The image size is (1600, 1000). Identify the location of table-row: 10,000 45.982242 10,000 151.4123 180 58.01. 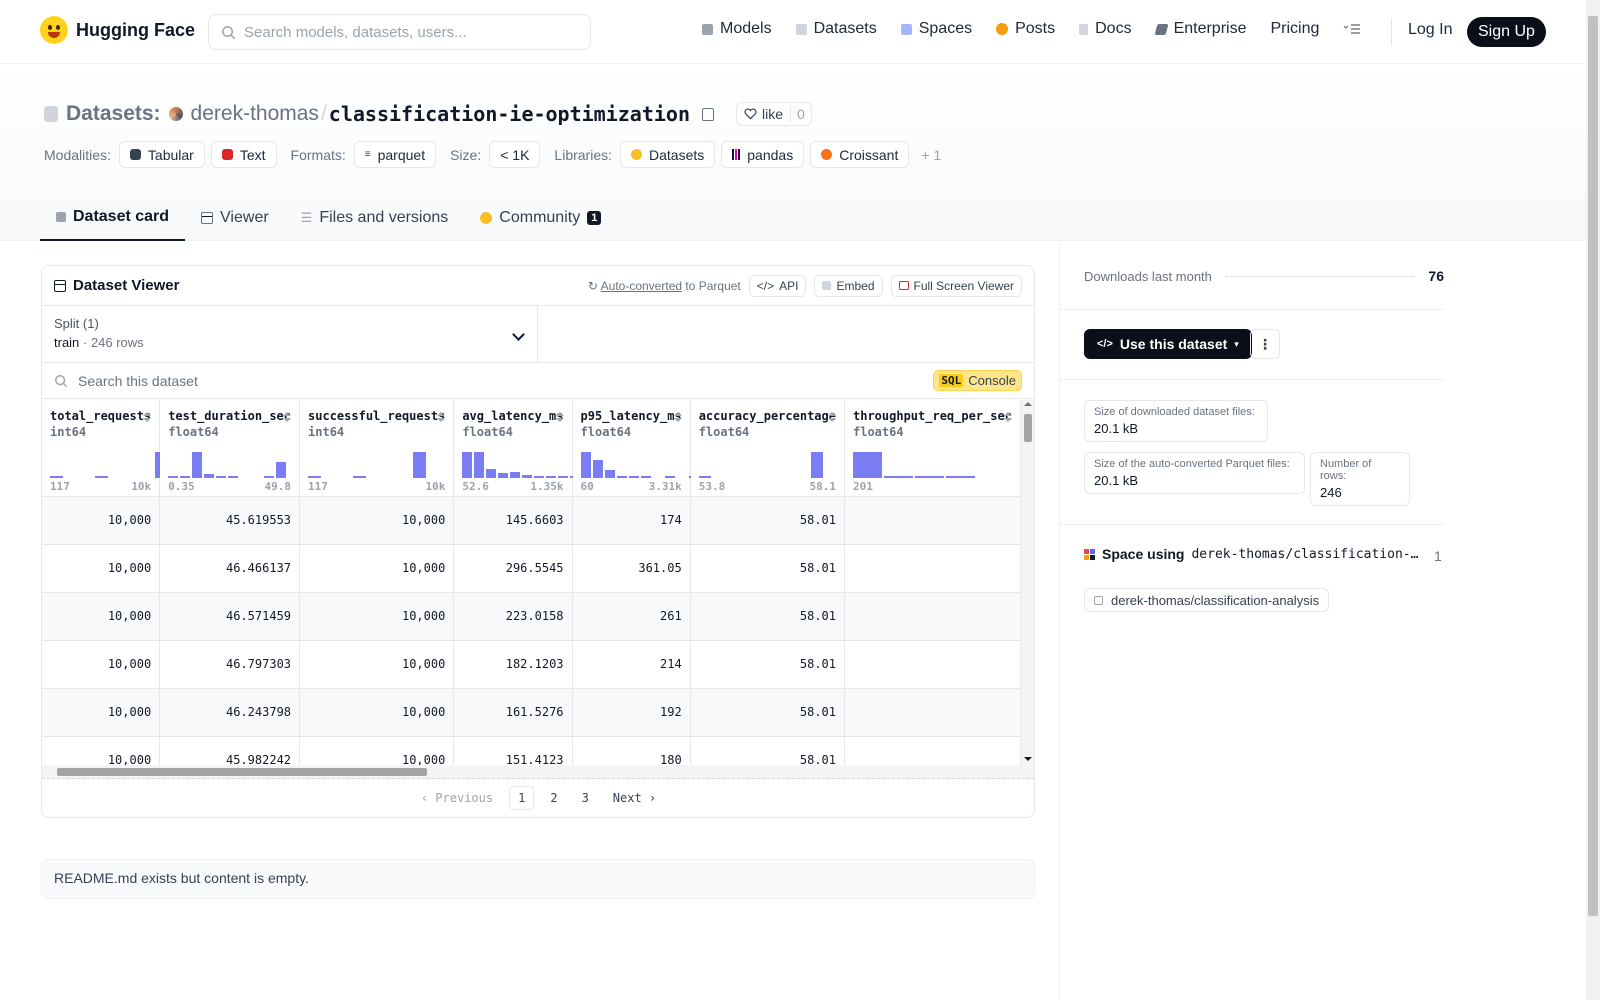
(531, 750).